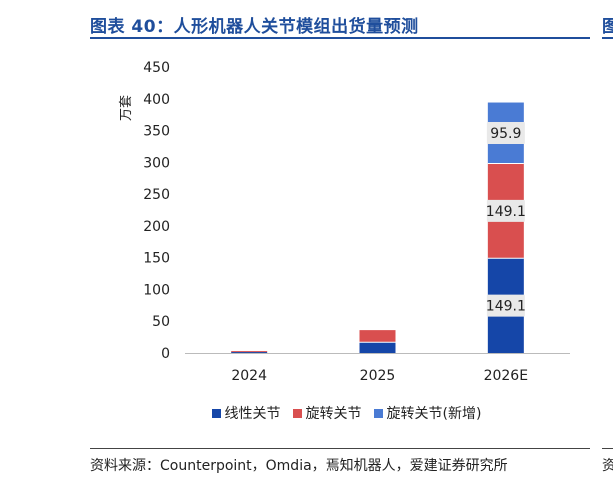 The image size is (613, 486). What do you see at coordinates (156, 259) in the screenshot?
I see `y-tick-label: 150` at bounding box center [156, 259].